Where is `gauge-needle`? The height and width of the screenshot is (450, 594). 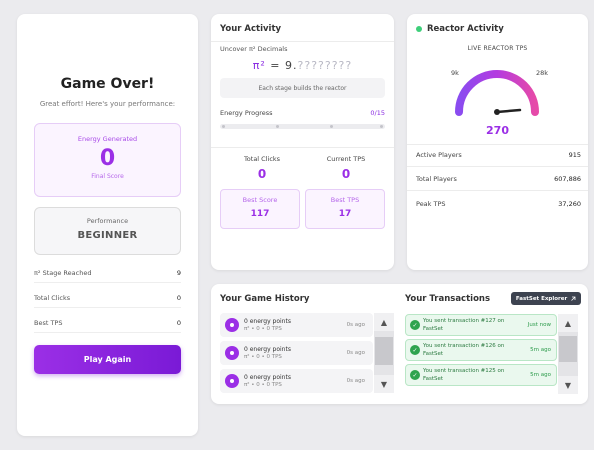 gauge-needle is located at coordinates (508, 111).